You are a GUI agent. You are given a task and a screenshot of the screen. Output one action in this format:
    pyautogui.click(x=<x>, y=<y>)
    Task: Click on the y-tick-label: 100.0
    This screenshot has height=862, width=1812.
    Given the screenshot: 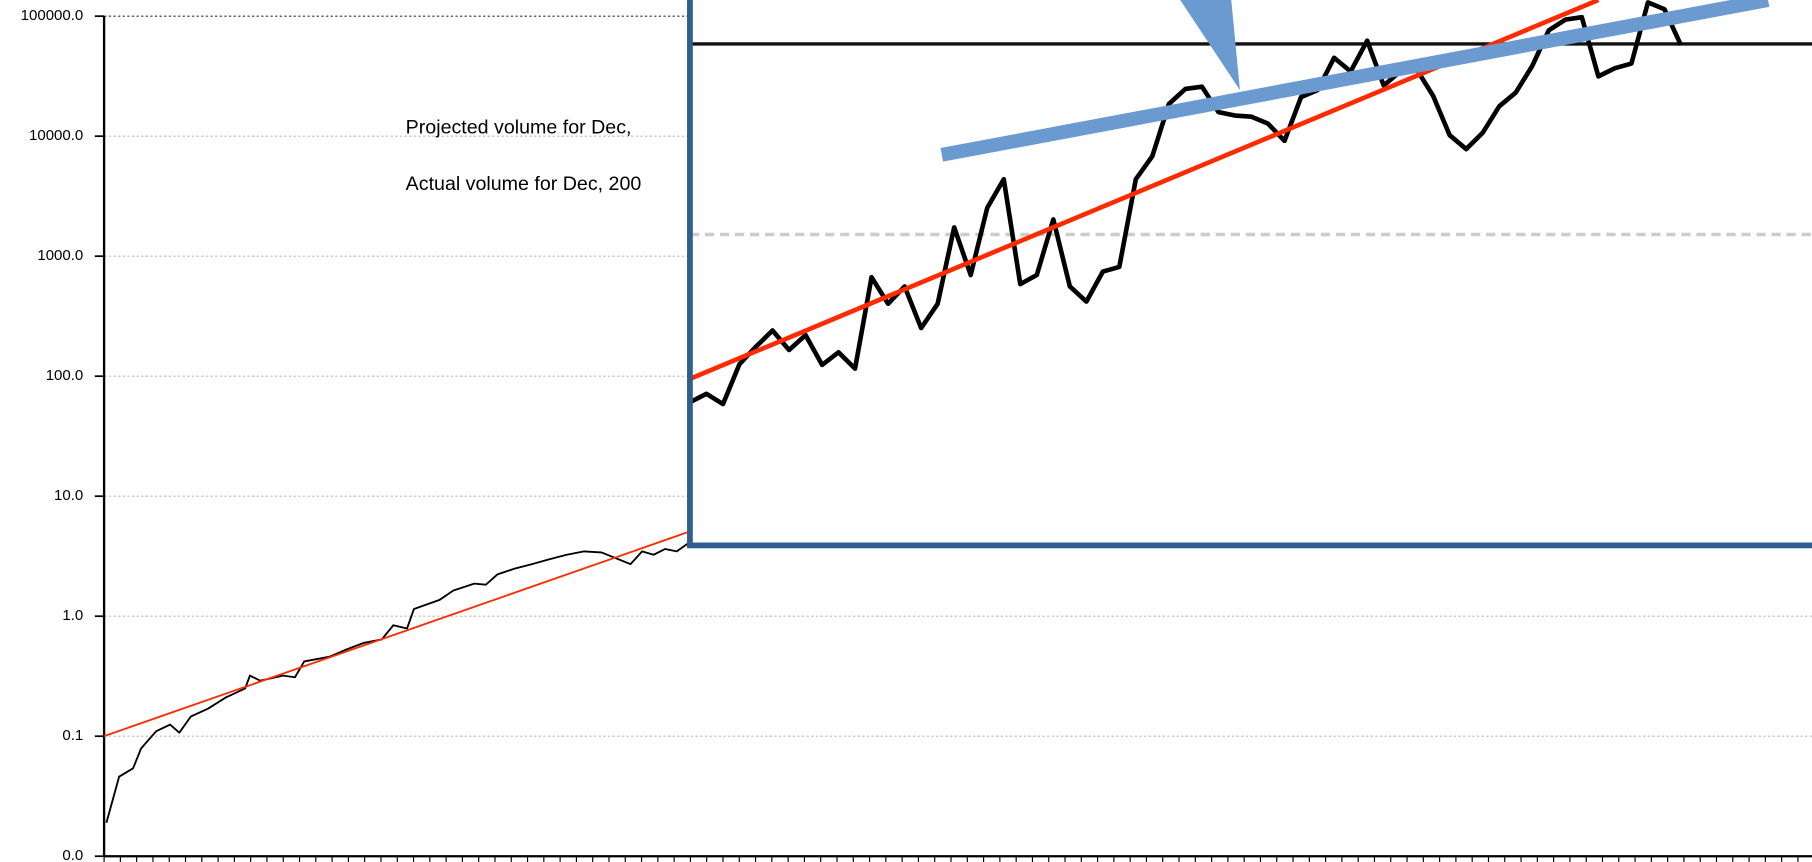 What is the action you would take?
    pyautogui.click(x=65, y=375)
    